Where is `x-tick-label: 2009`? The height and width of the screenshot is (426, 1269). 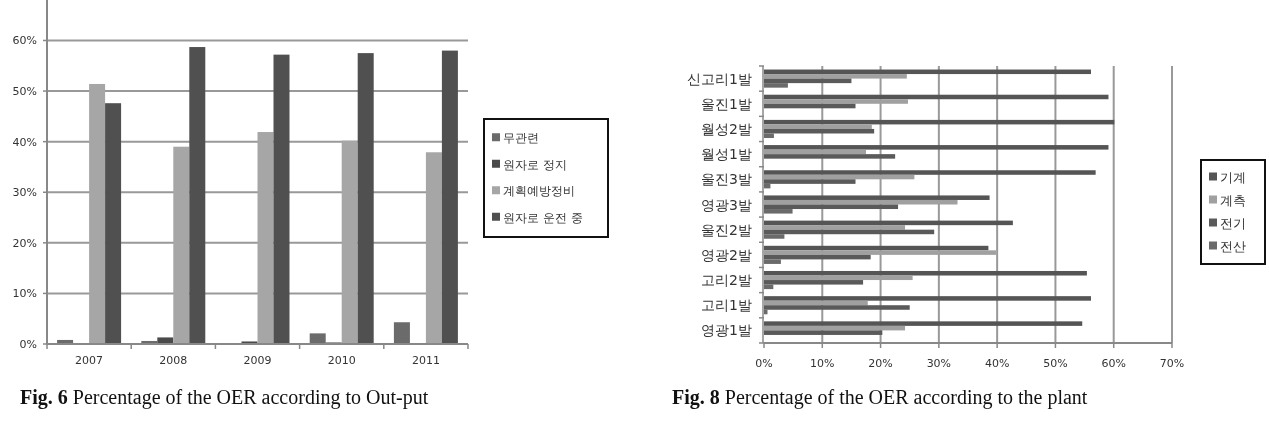 x-tick-label: 2009 is located at coordinates (257, 360).